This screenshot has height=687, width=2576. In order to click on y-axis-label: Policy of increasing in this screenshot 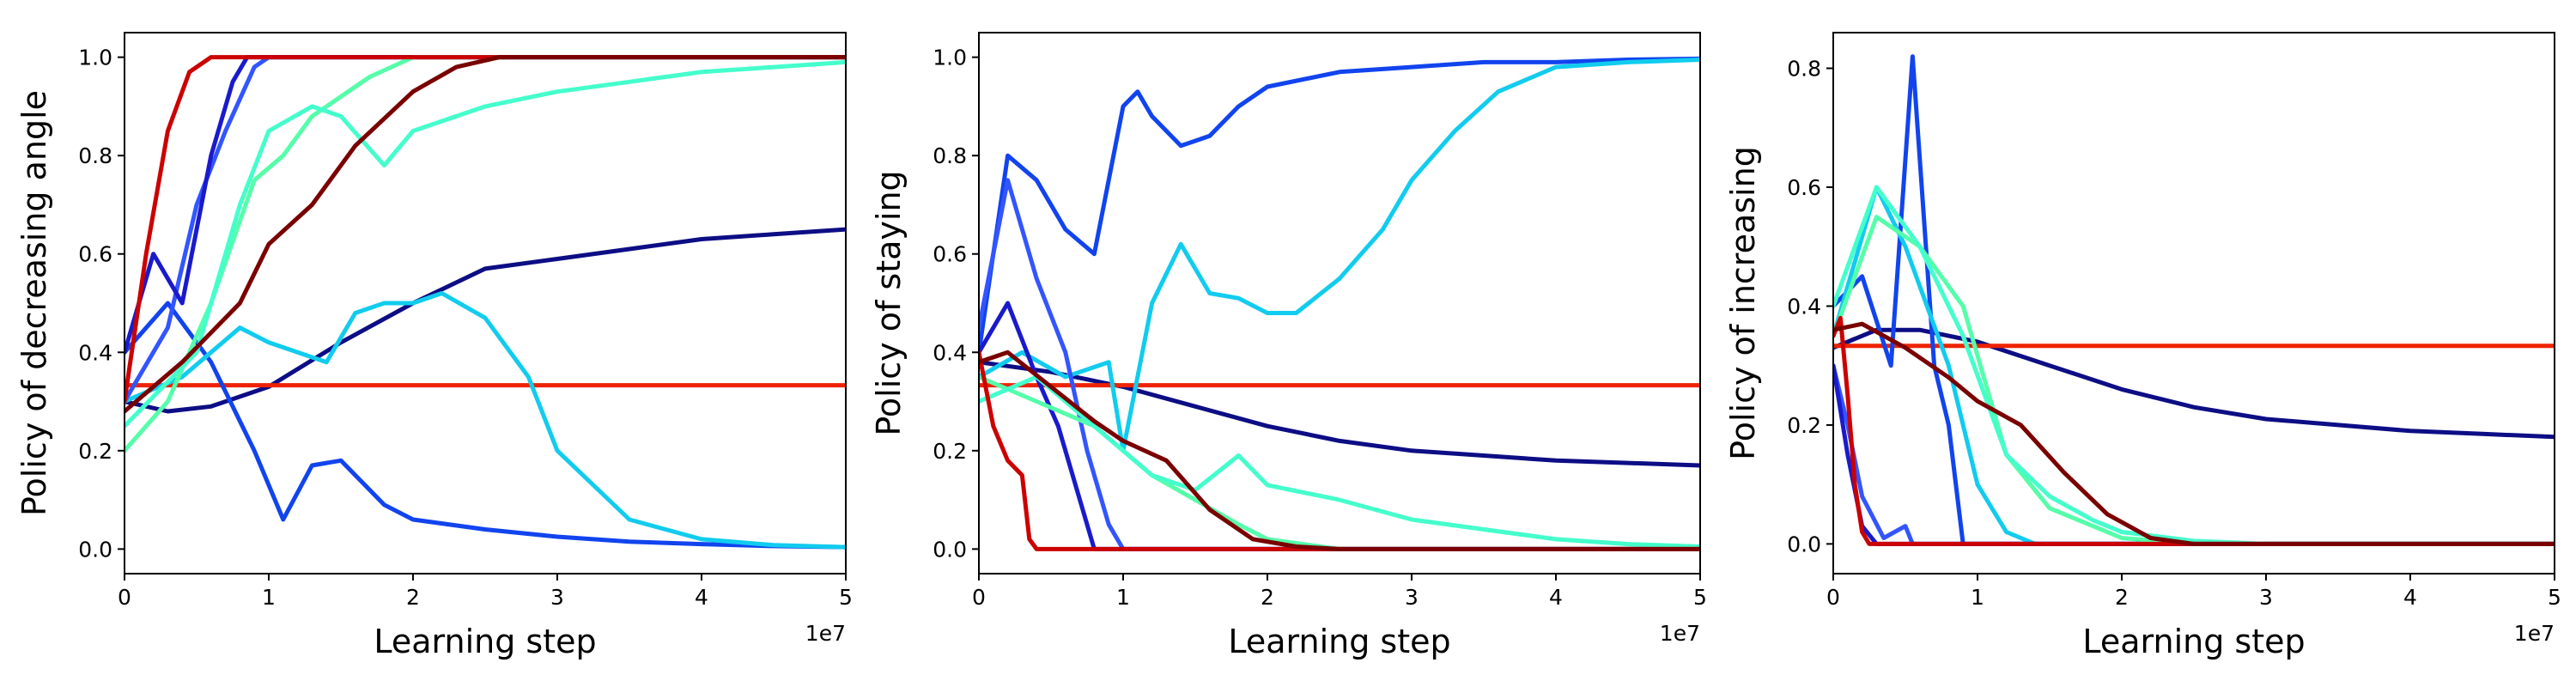, I will do `click(1743, 303)`.